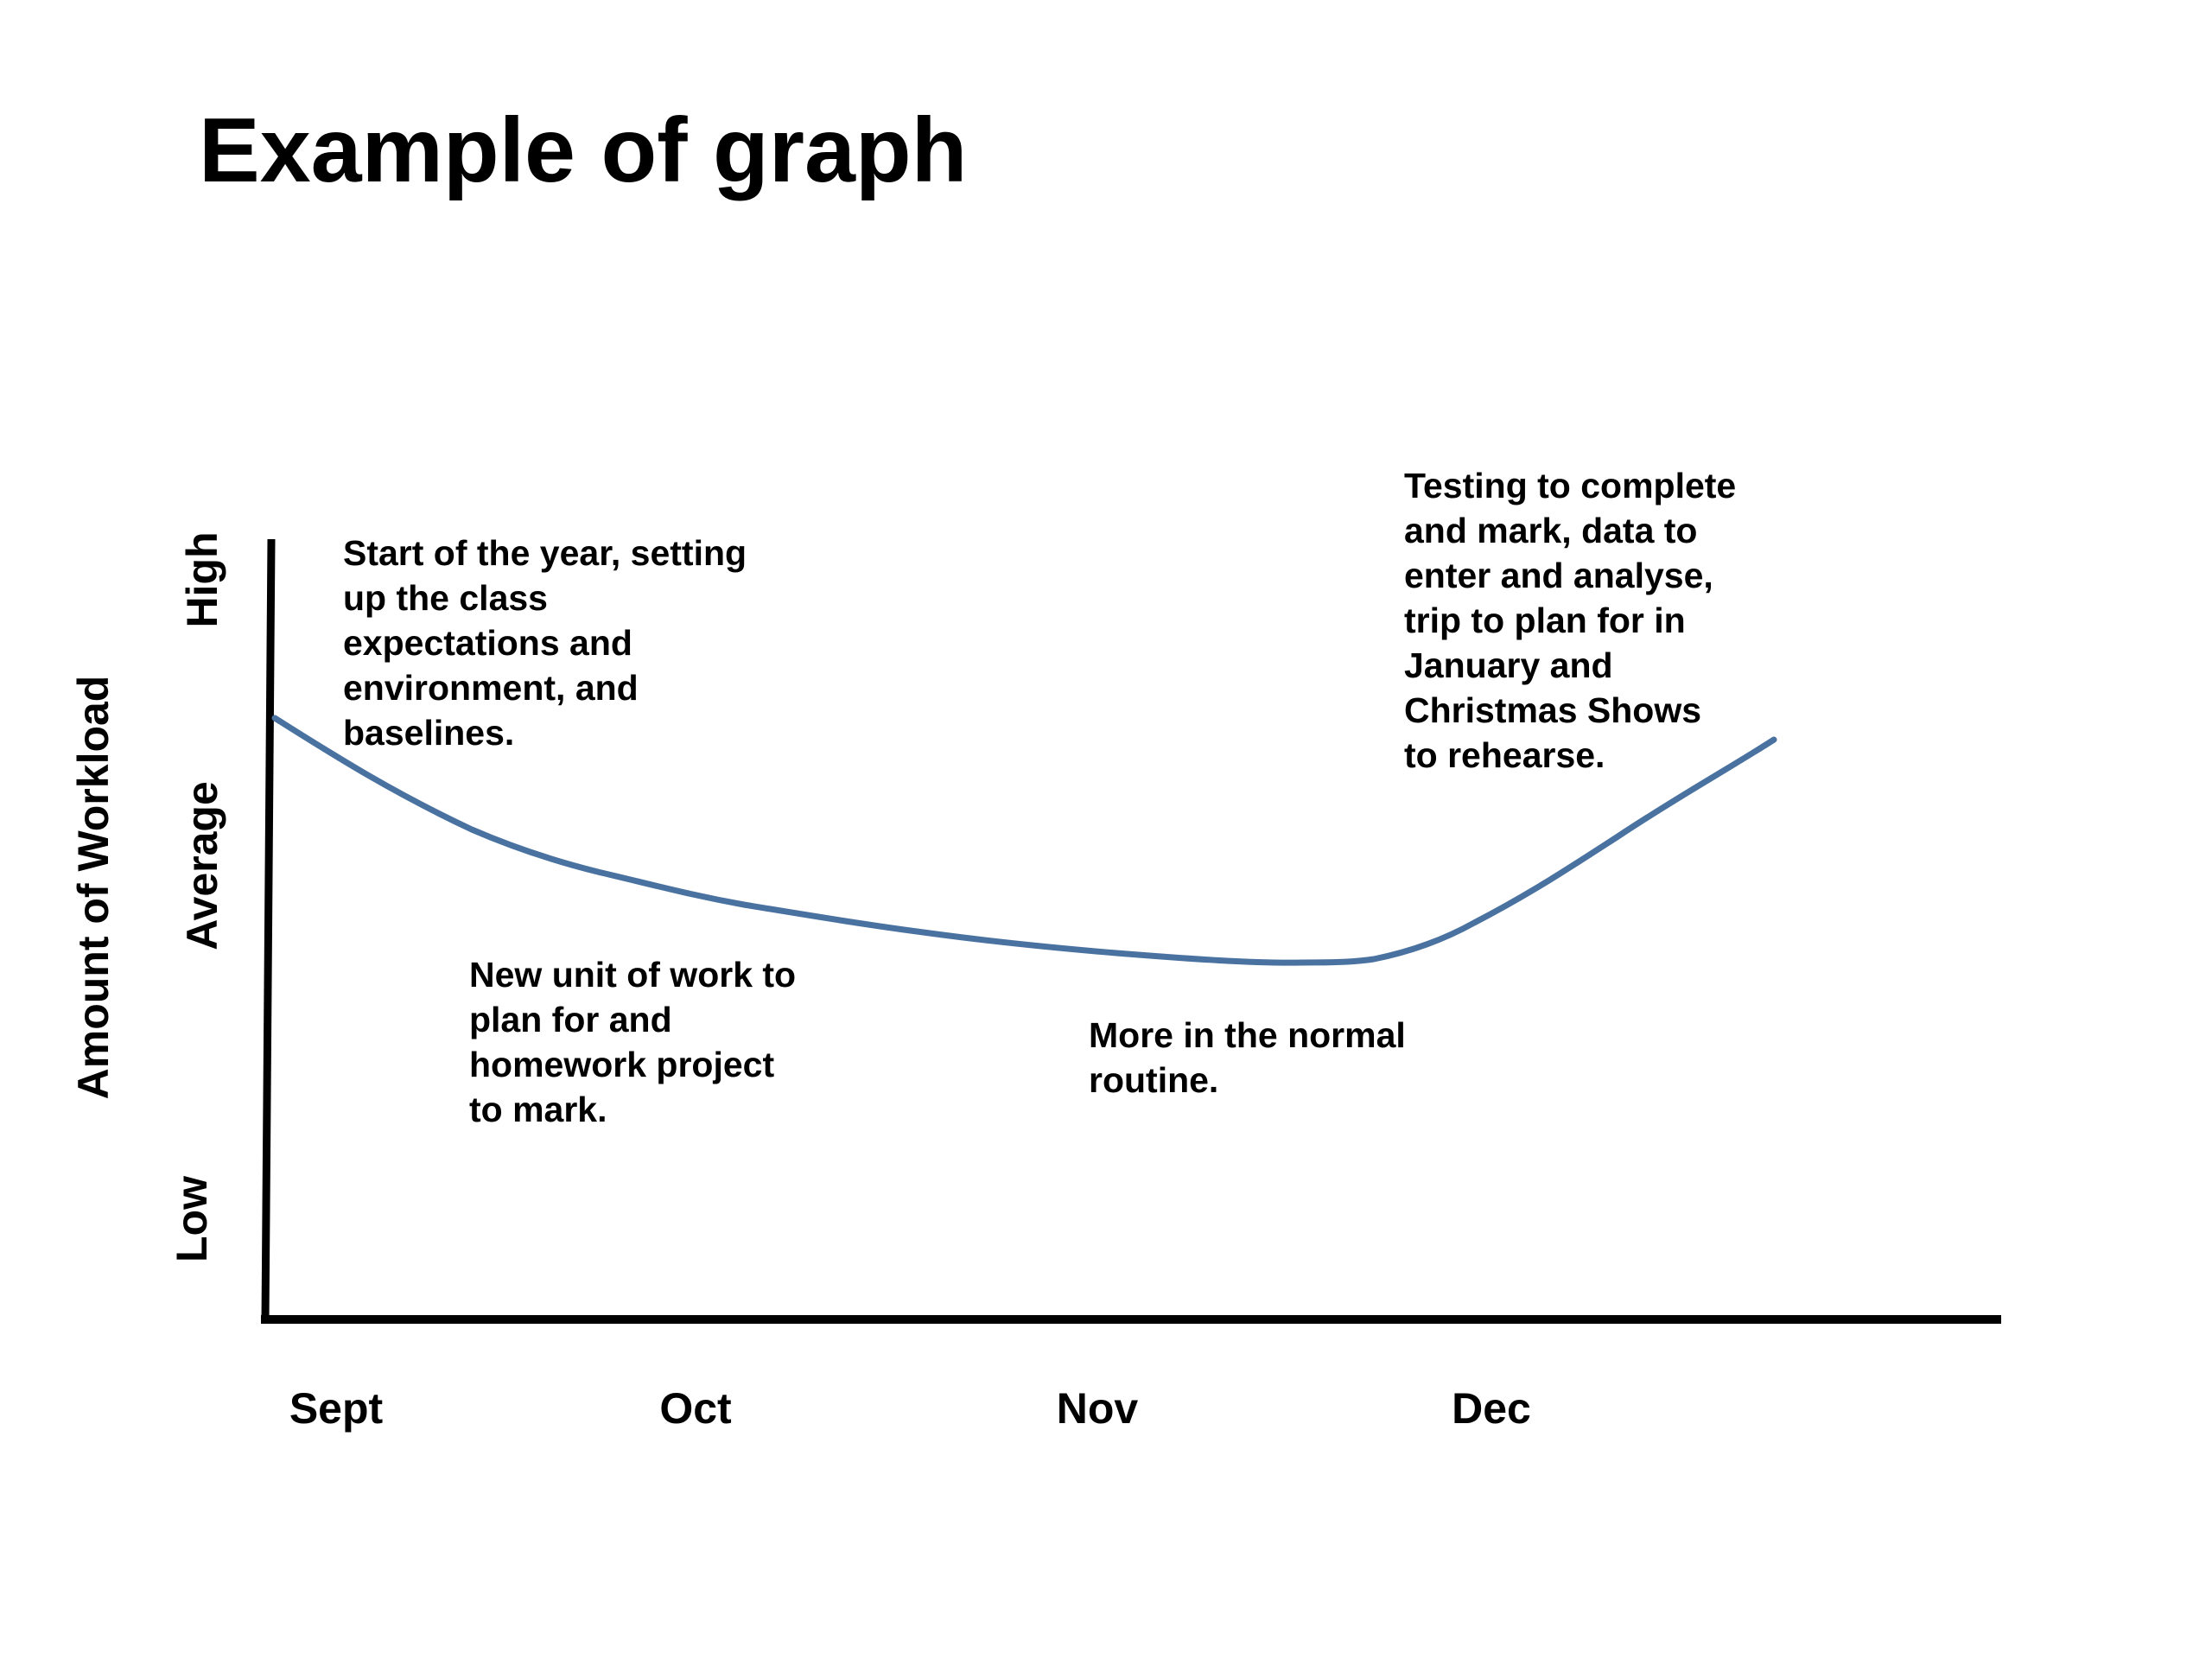 The width and height of the screenshot is (2212, 1659). What do you see at coordinates (1153, 1080) in the screenshot?
I see `annotation-line: routine.` at bounding box center [1153, 1080].